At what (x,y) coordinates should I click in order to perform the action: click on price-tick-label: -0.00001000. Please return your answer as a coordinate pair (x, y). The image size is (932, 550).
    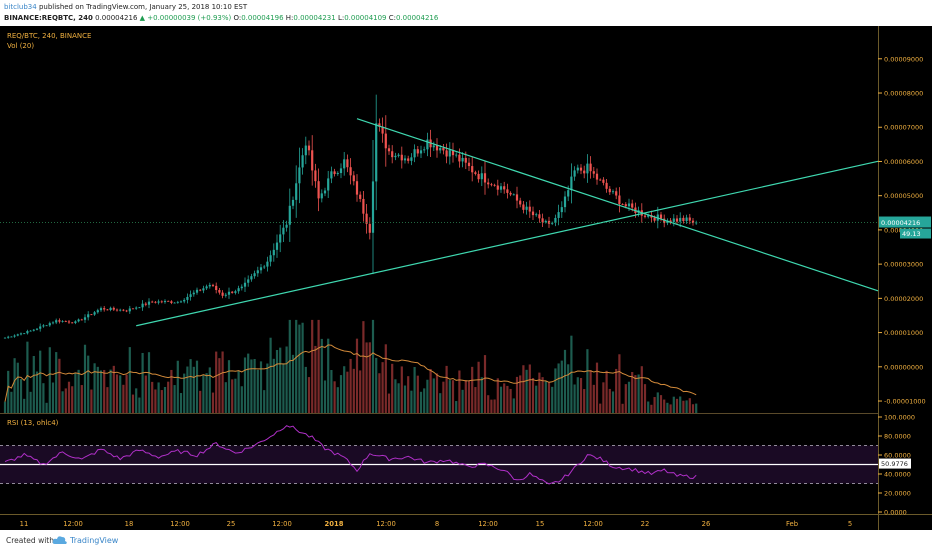
    Looking at the image, I should click on (905, 402).